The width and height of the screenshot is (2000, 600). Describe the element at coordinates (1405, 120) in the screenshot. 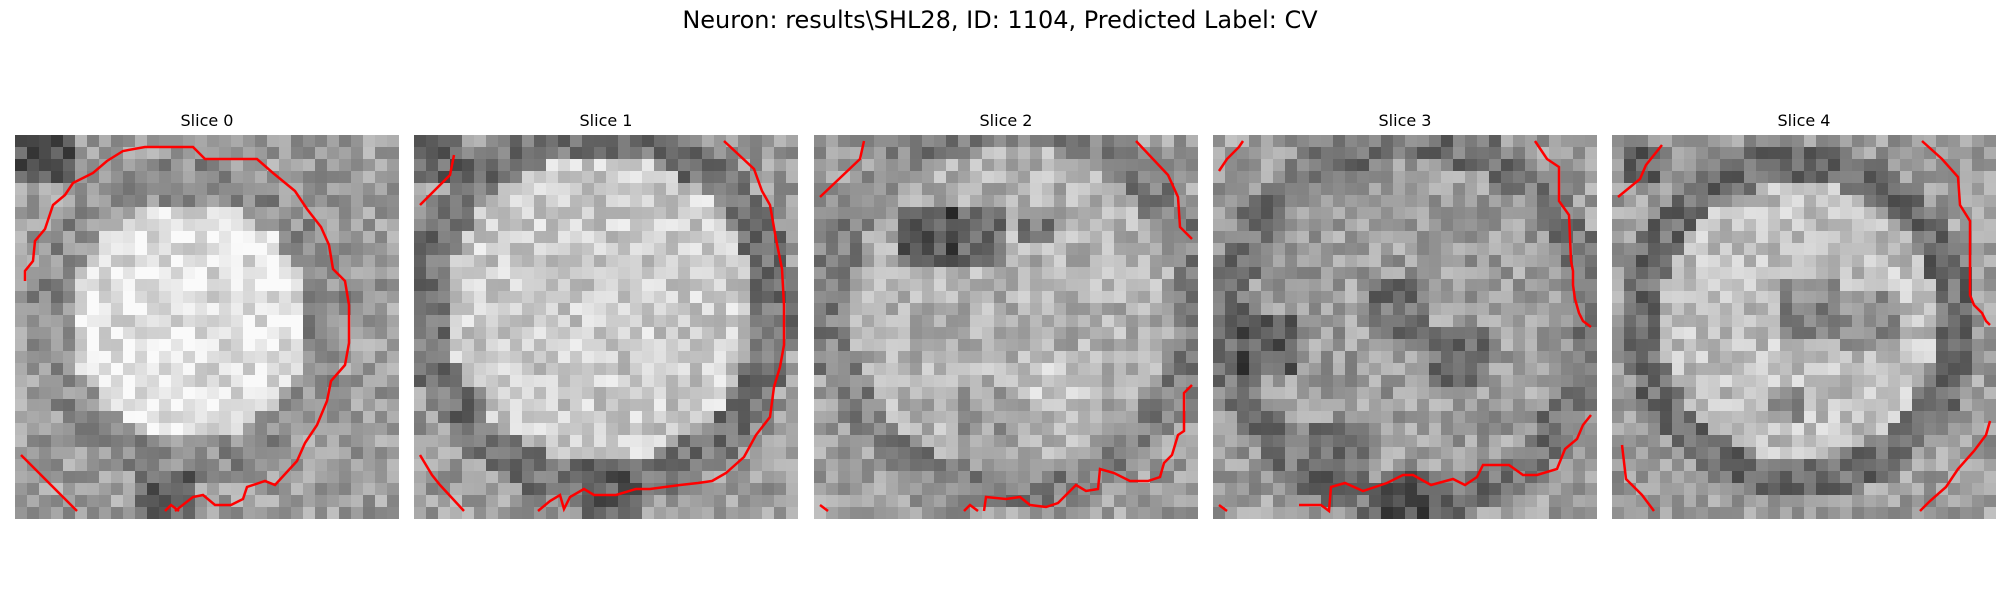

I see `slice-title: Slice 3` at that location.